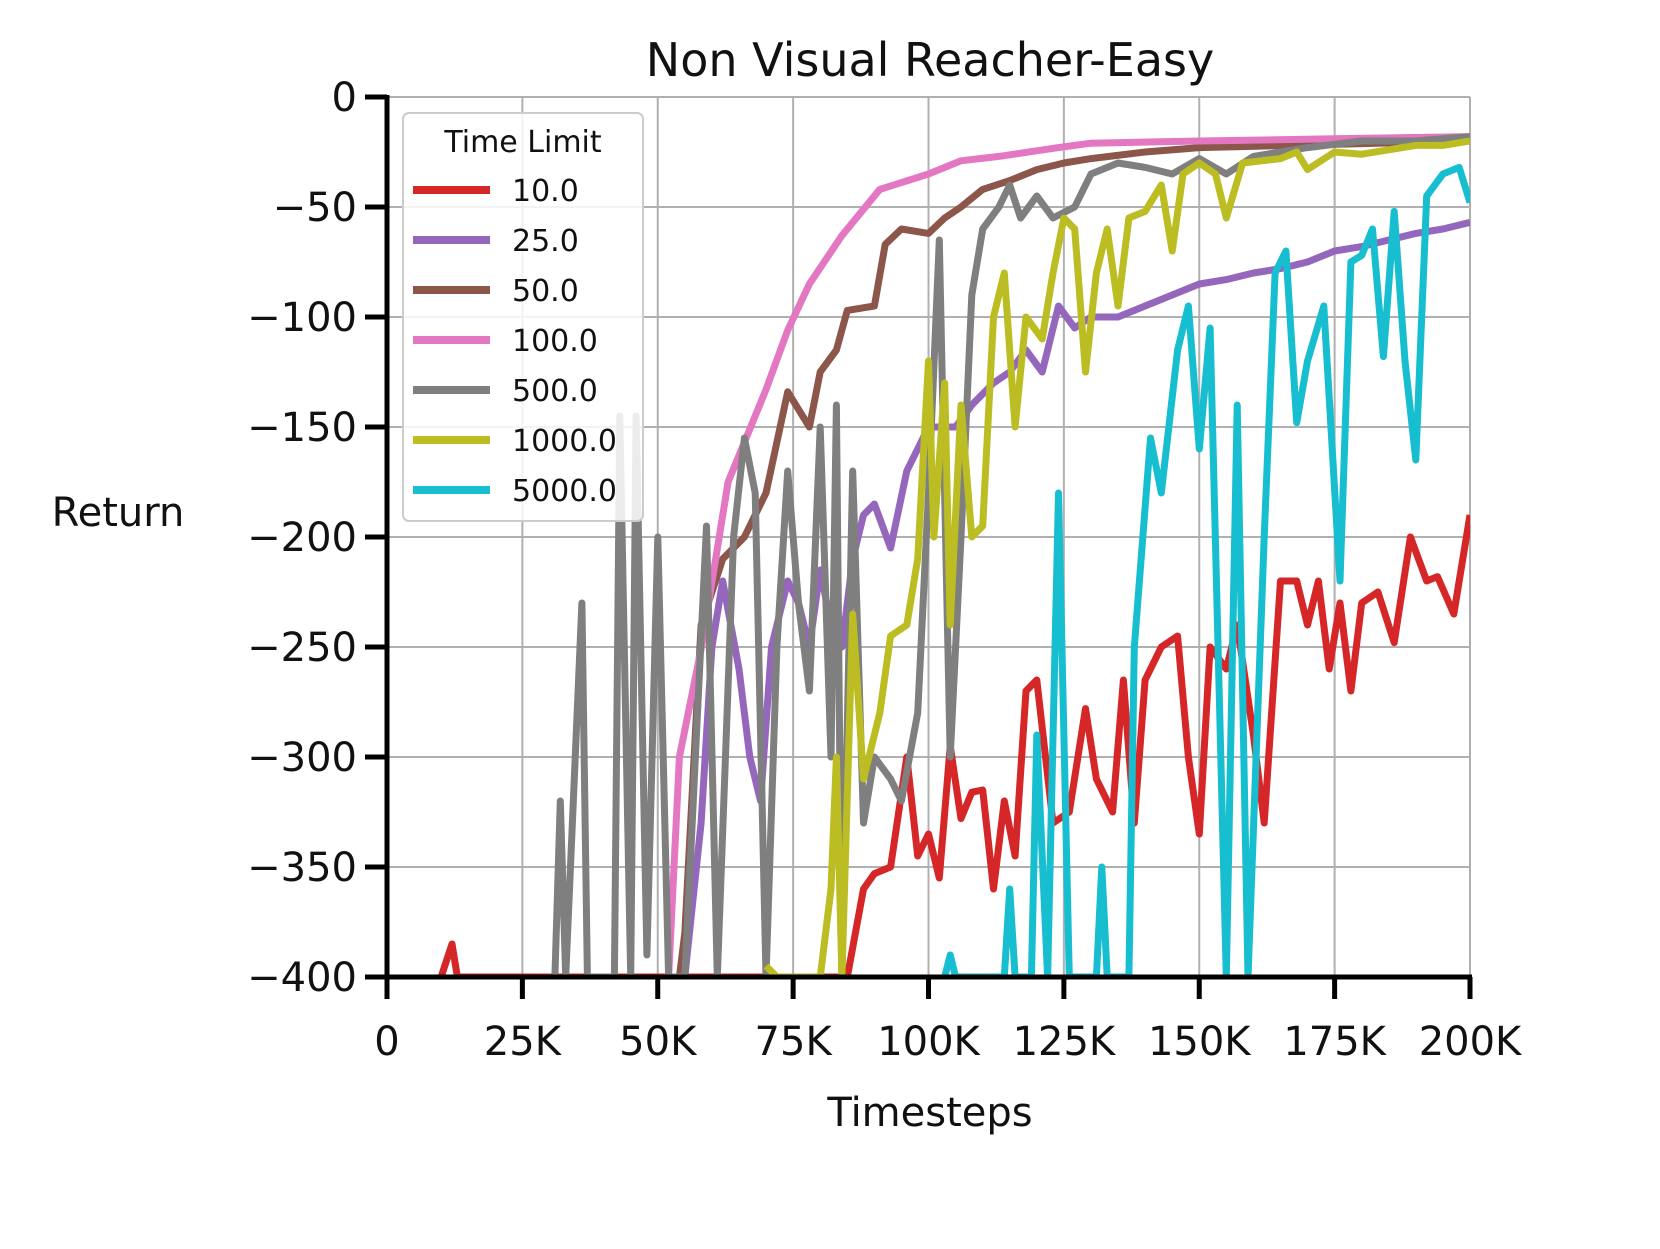  I want to click on x-tick-label: 100K, so click(929, 1042).